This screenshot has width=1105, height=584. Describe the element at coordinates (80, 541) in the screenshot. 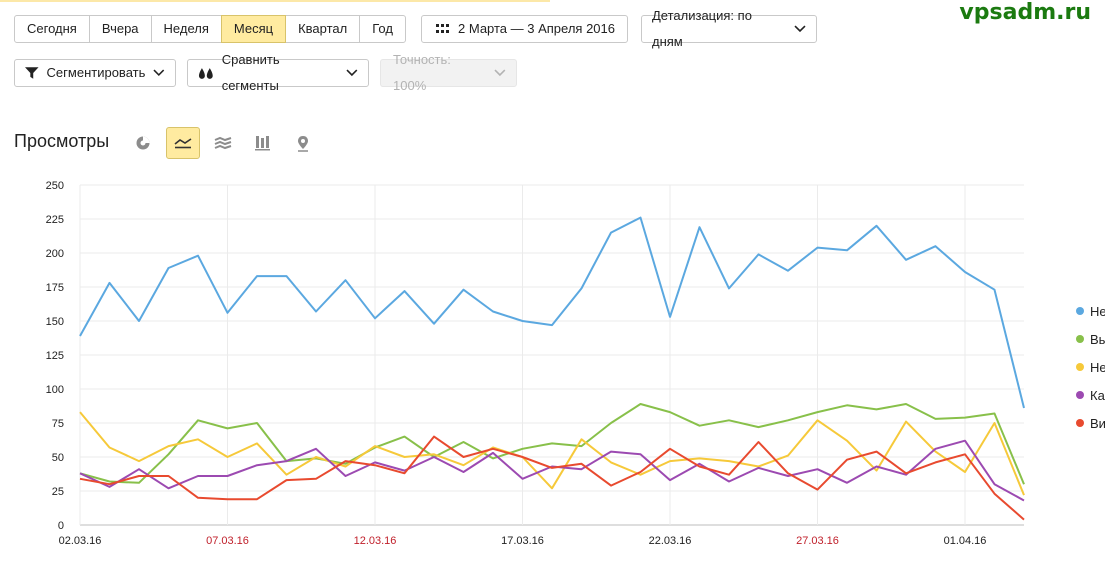

I see `x-tick-label: 02.03.16` at that location.